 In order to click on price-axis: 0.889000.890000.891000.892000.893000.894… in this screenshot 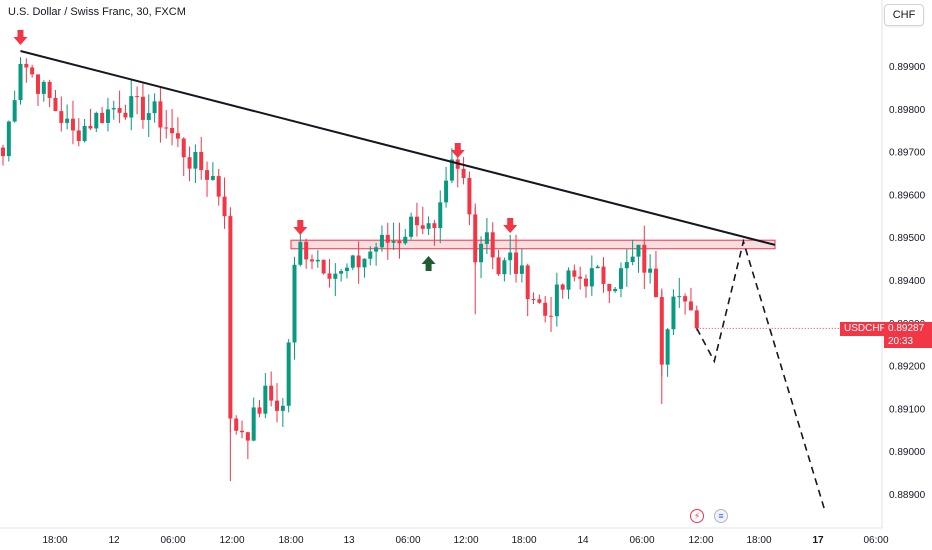, I will do `click(903, 264)`.